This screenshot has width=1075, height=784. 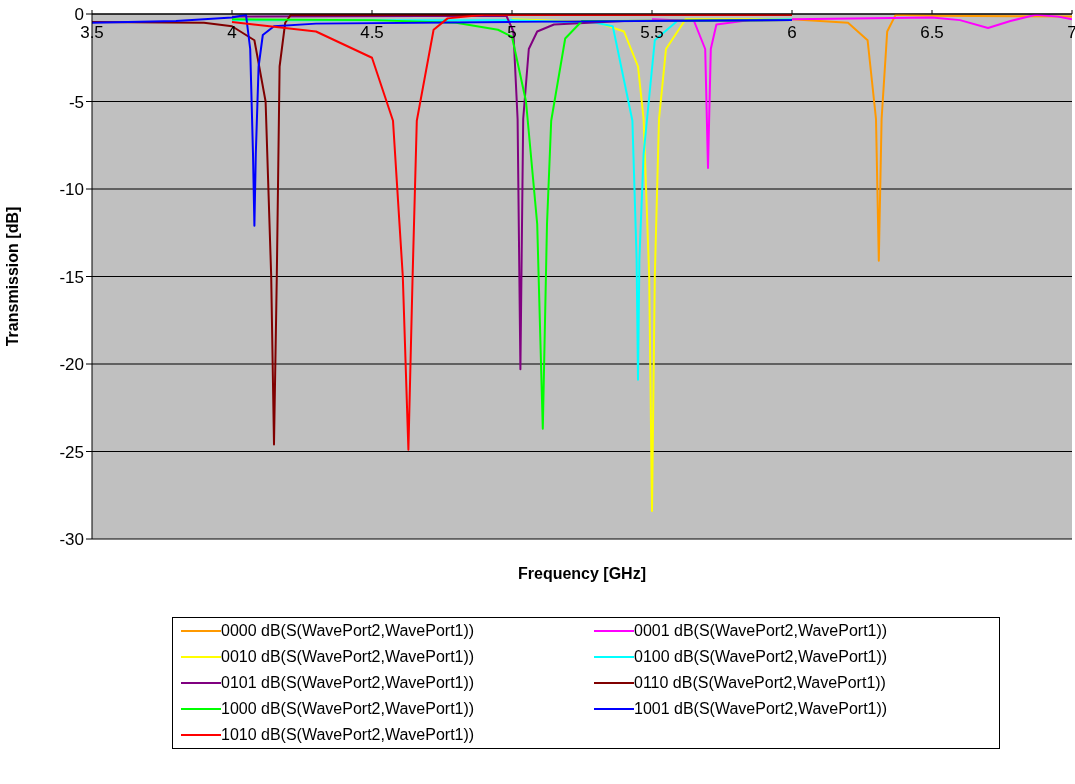 What do you see at coordinates (372, 32) in the screenshot?
I see `x-tick-label: 4.5` at bounding box center [372, 32].